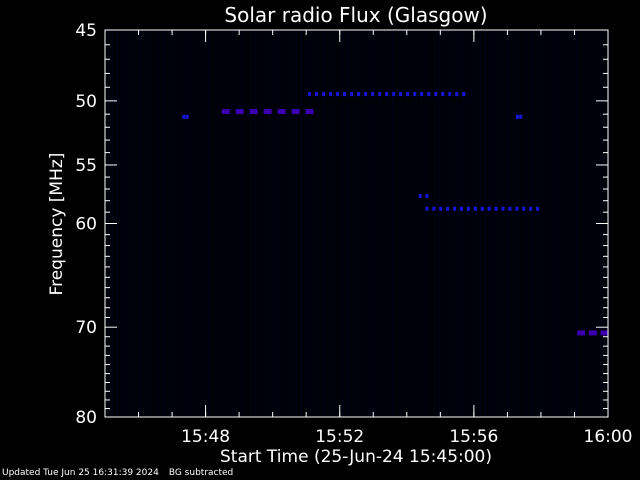 This screenshot has height=480, width=640. What do you see at coordinates (86, 31) in the screenshot?
I see `y-tick-label: 45` at bounding box center [86, 31].